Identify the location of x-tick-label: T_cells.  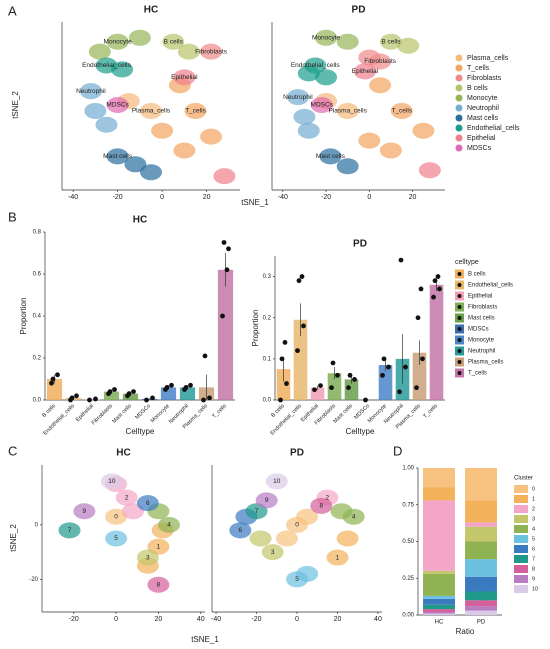
(430, 411).